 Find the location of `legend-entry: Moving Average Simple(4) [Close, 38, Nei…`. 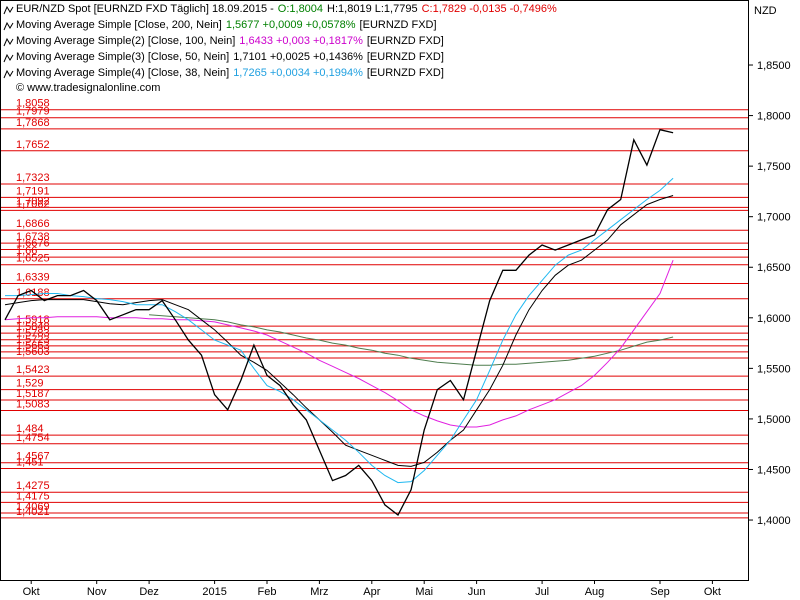

legend-entry: Moving Average Simple(4) [Close, 38, Nei… is located at coordinates (230, 73).